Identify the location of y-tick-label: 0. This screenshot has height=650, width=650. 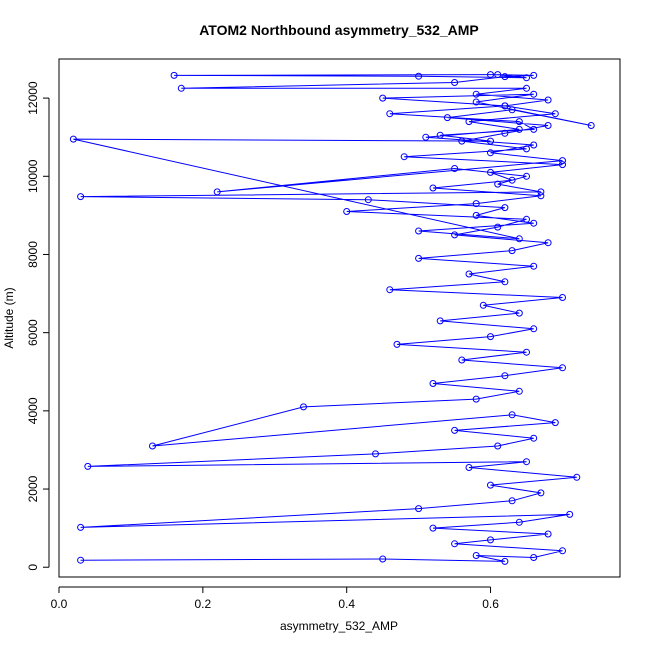
(33, 567).